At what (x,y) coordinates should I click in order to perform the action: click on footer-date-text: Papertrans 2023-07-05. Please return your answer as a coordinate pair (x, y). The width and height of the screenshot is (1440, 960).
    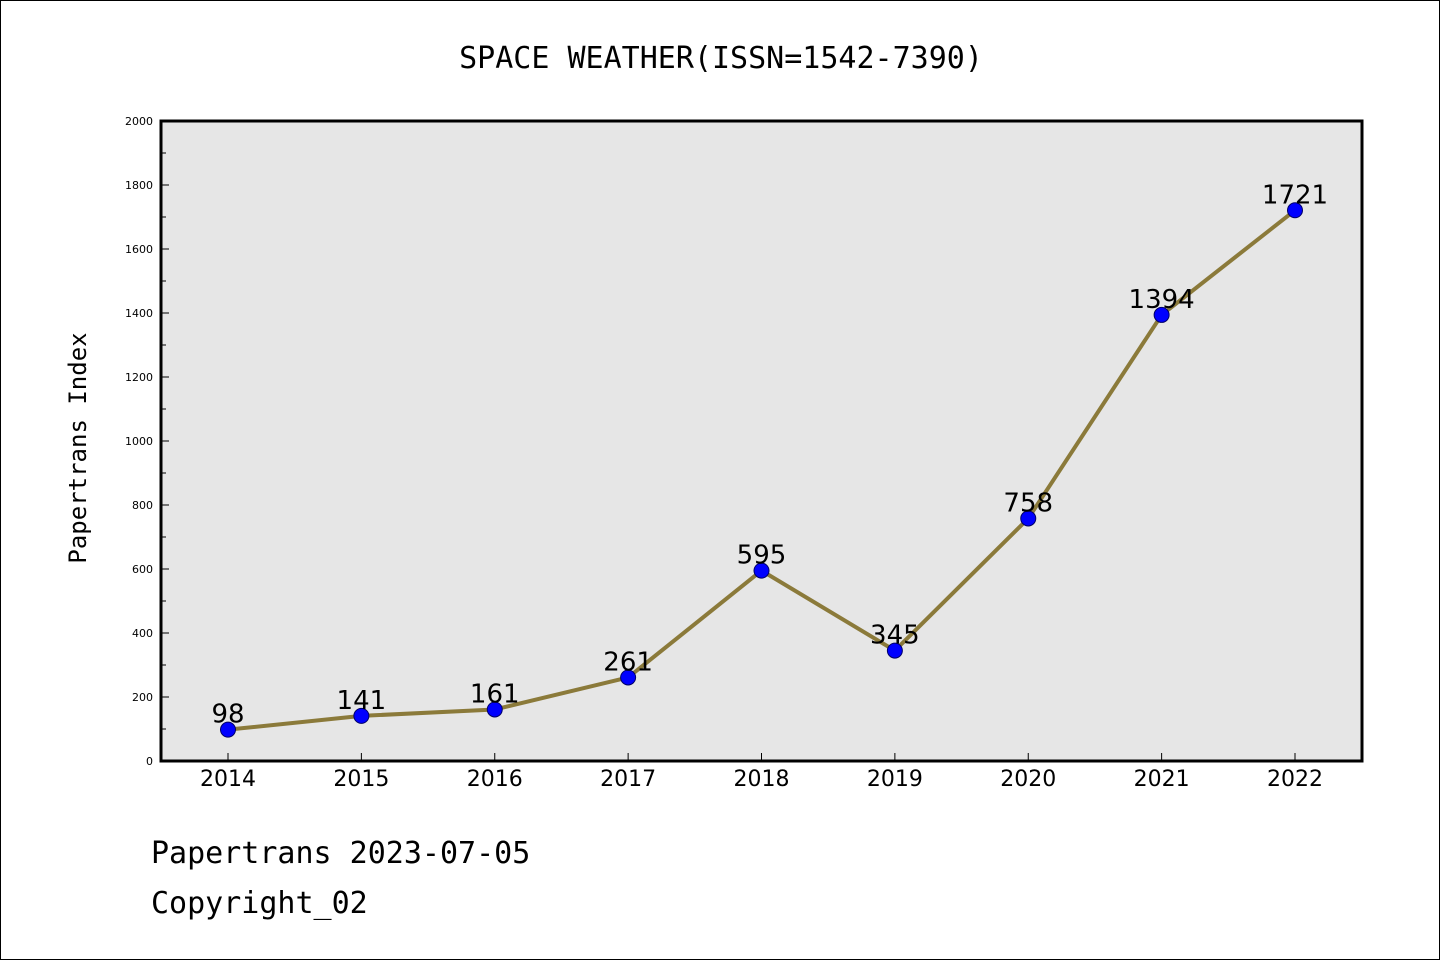
    Looking at the image, I should click on (341, 853).